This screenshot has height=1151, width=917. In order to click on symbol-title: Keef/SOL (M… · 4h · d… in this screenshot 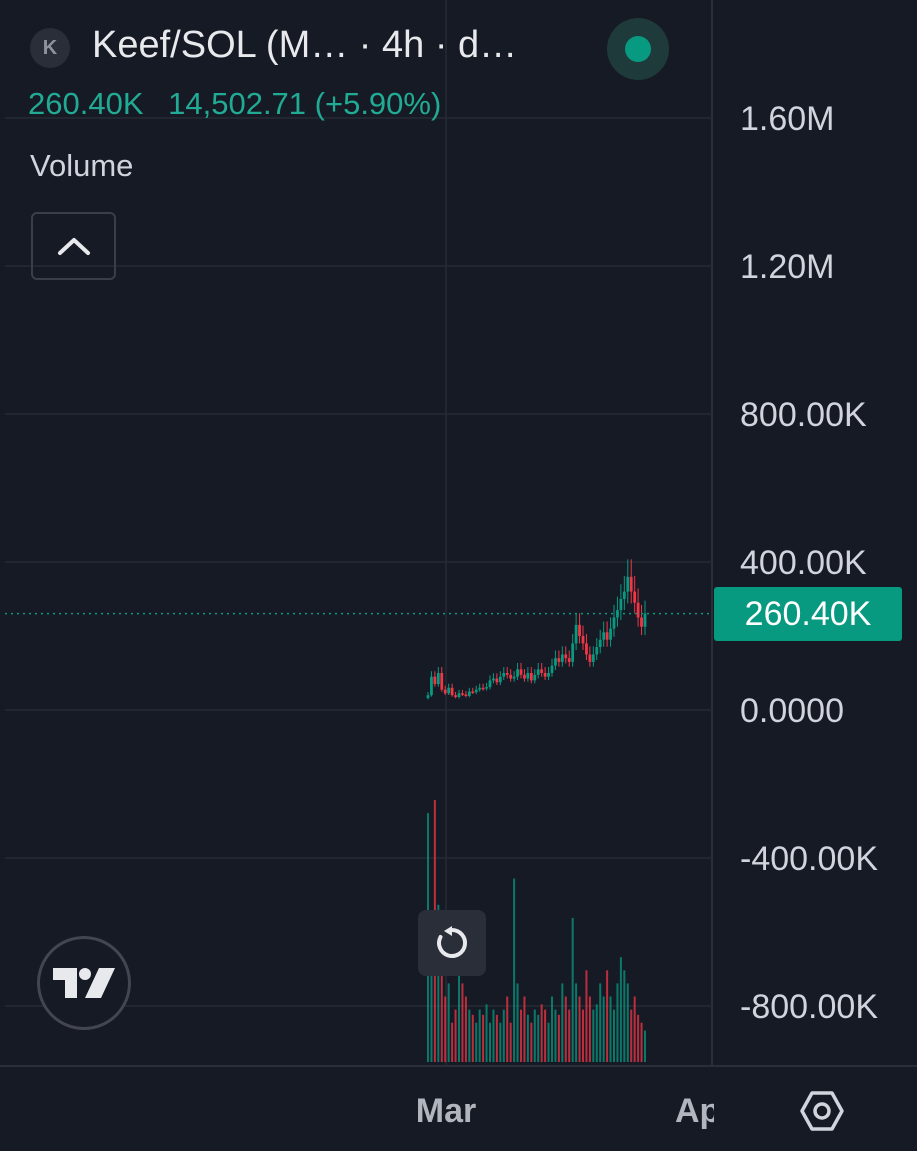, I will do `click(305, 45)`.